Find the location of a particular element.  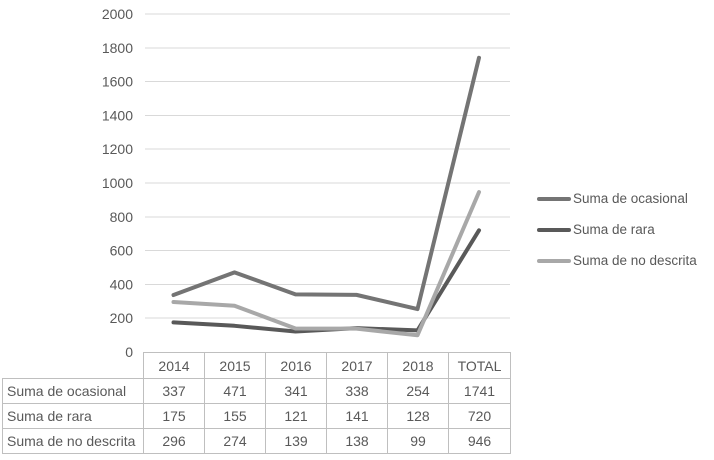

table-row: Suma de no descrita 296 274 139 138 99 946 is located at coordinates (256, 441).